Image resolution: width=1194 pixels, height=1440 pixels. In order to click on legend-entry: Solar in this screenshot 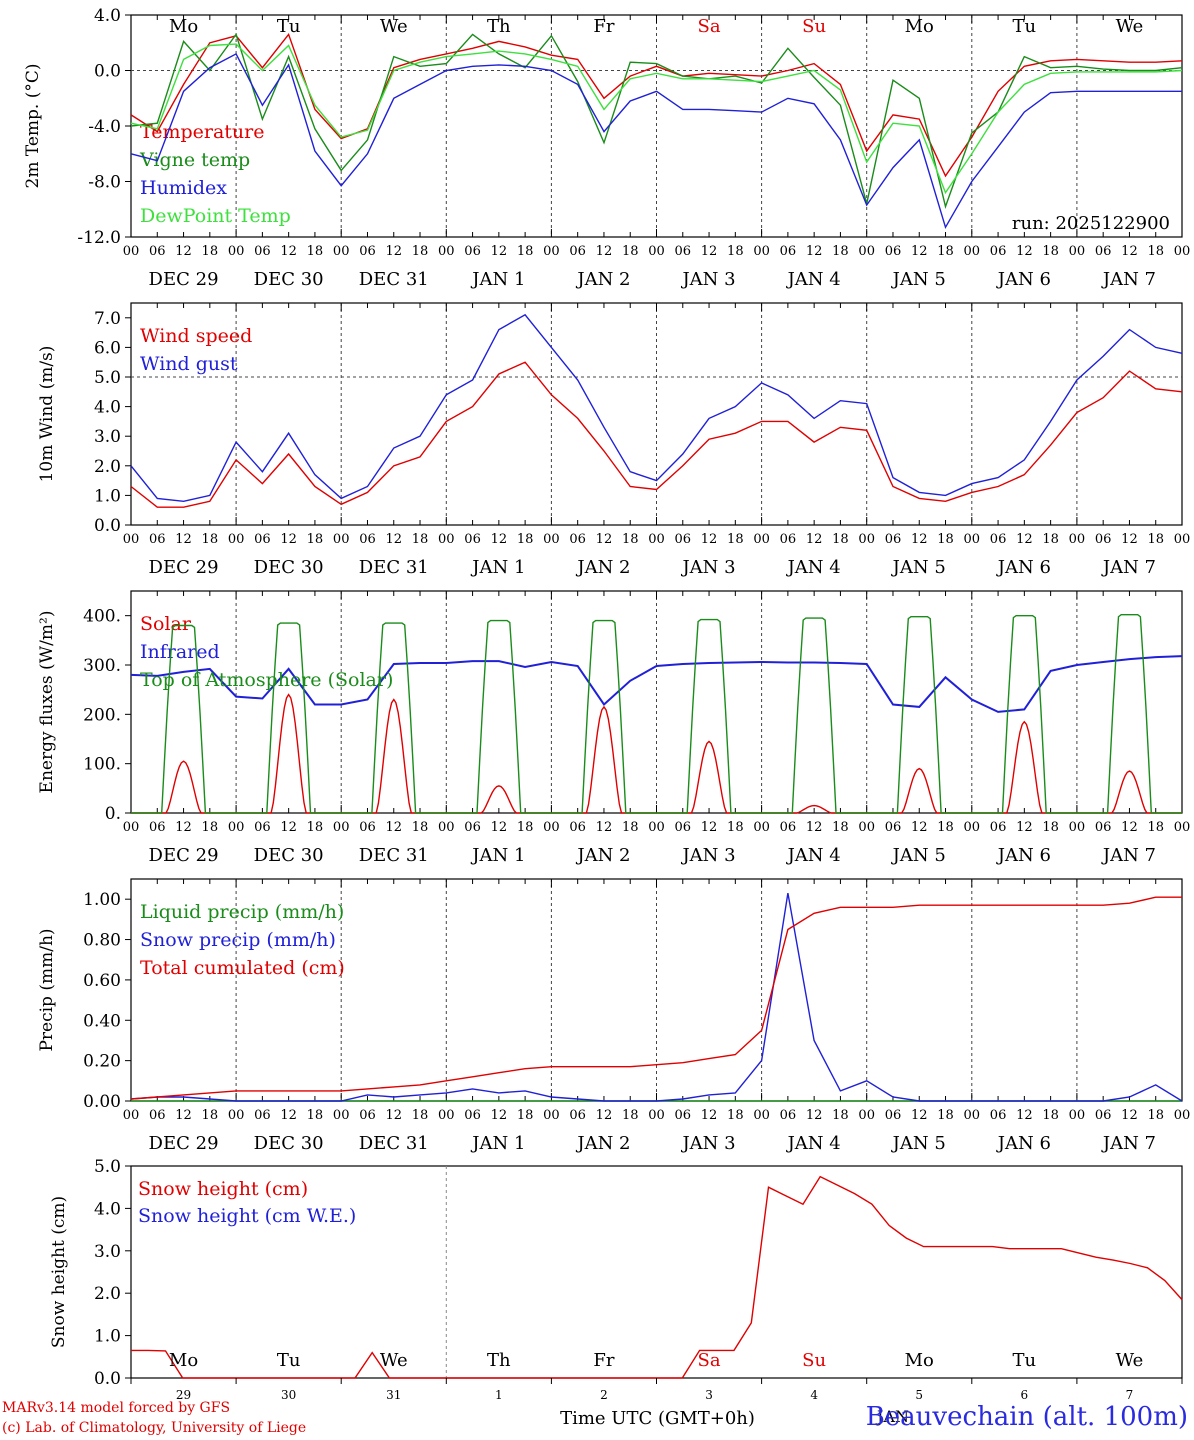, I will do `click(166, 624)`.